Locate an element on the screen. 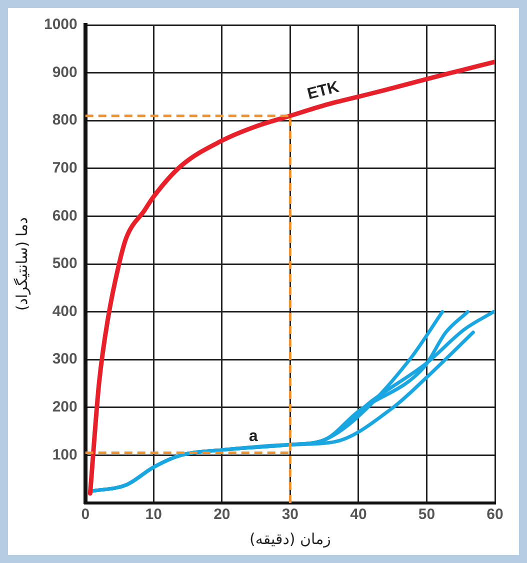  y-tick-label: 800 is located at coordinates (65, 120).